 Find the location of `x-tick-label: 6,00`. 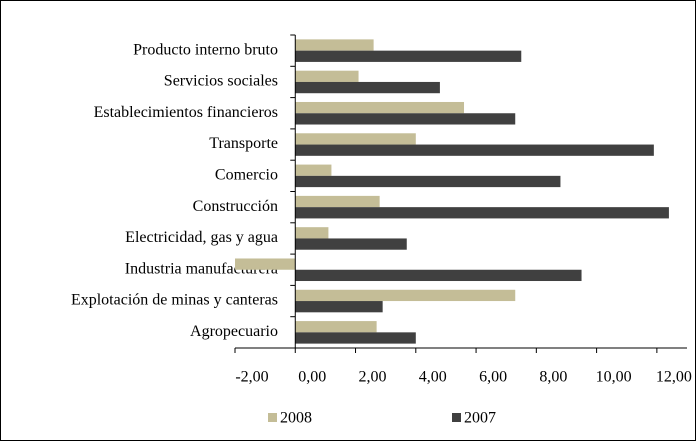

x-tick-label: 6,00 is located at coordinates (493, 377).